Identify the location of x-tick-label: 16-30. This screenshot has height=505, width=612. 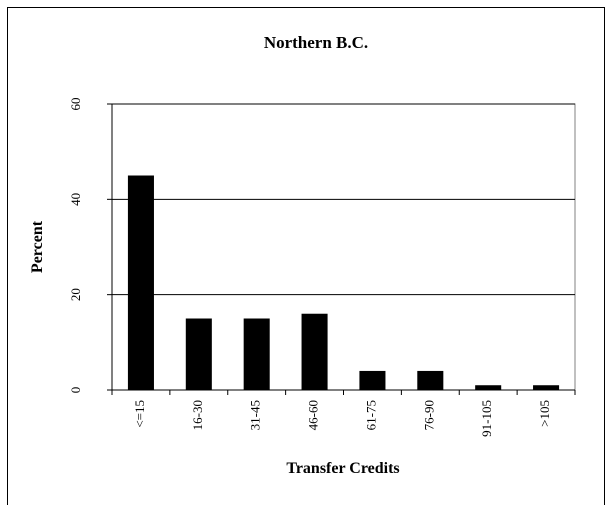
(197, 415).